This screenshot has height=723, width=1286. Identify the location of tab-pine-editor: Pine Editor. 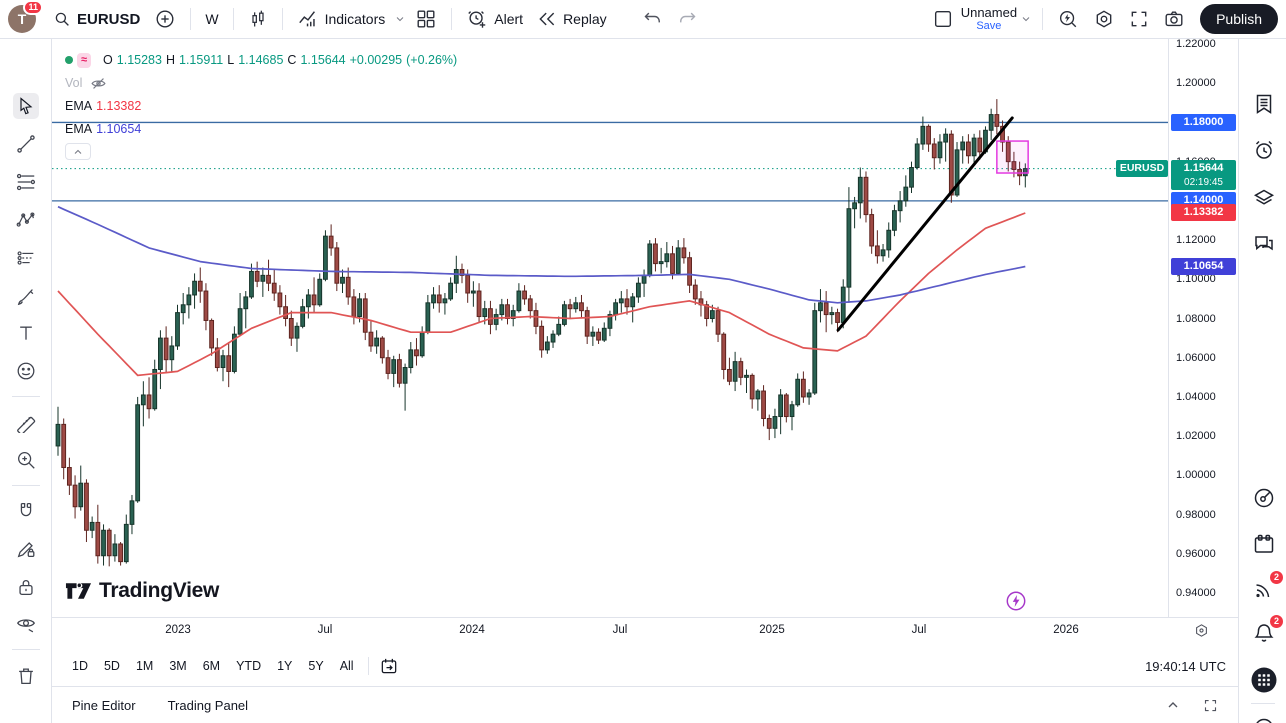
(104, 705).